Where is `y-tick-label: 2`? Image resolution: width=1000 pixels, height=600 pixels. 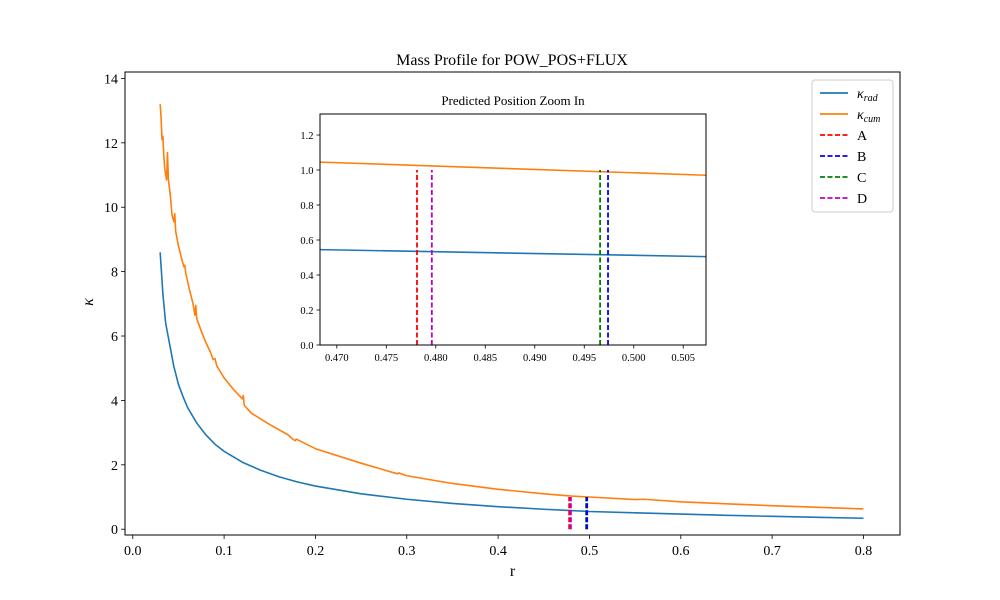 y-tick-label: 2 is located at coordinates (114, 466).